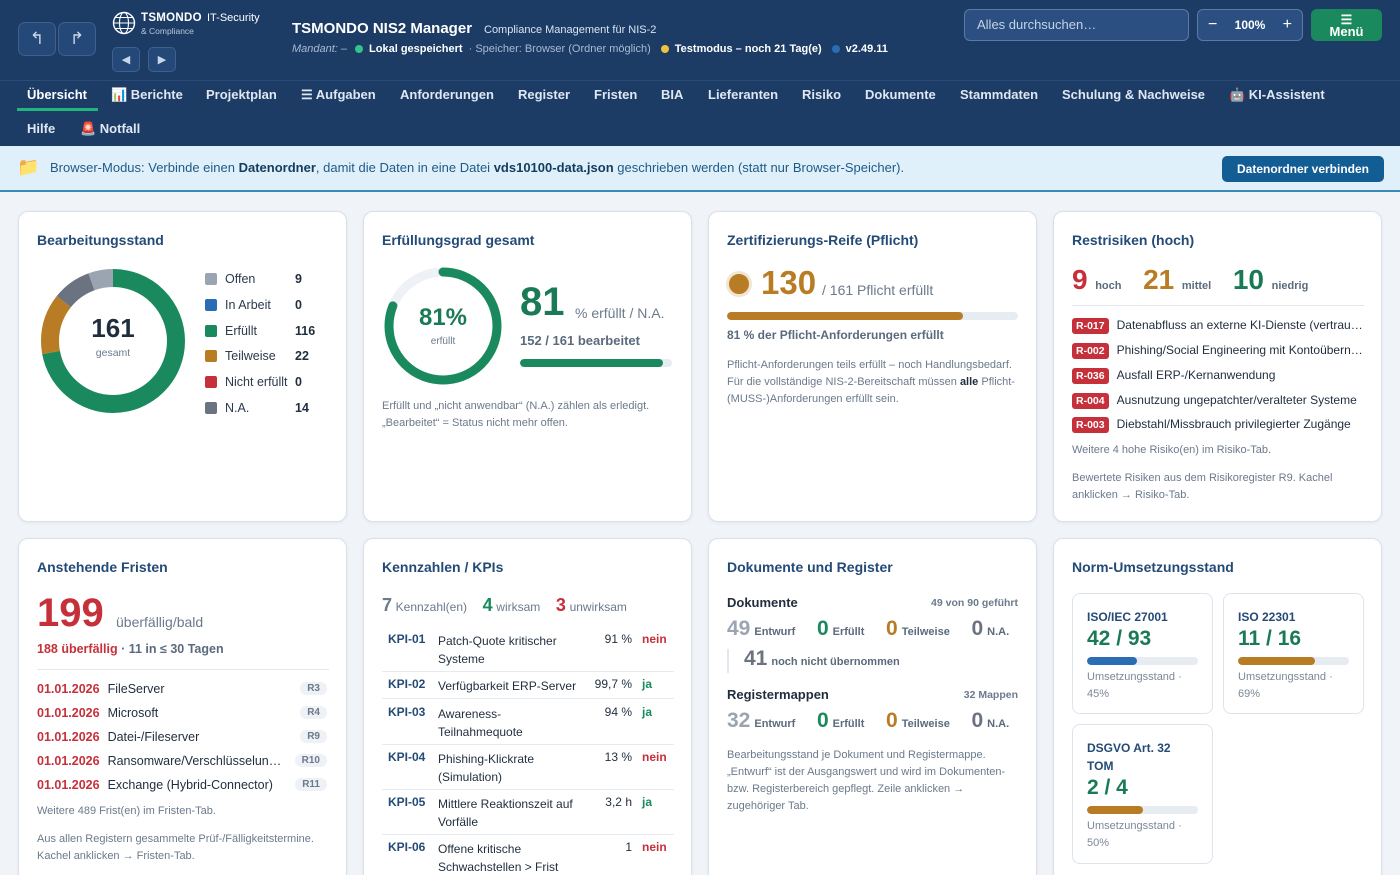 The height and width of the screenshot is (875, 1400). I want to click on redo-button: ↱, so click(77, 39).